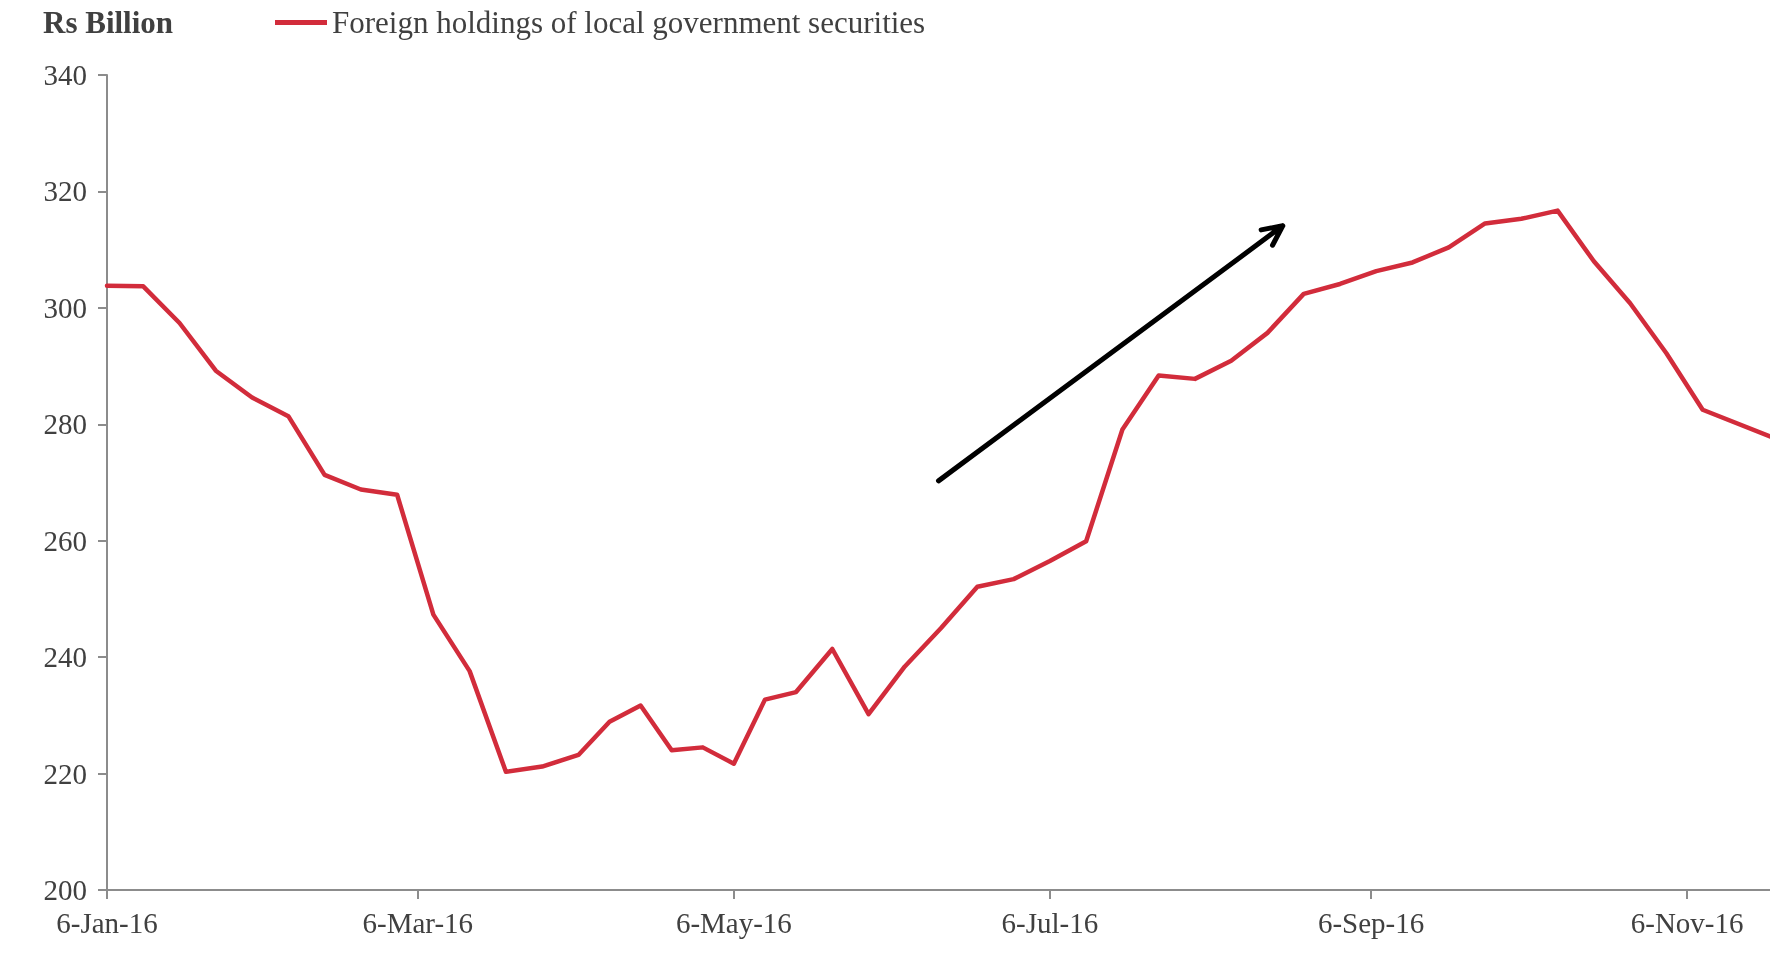  I want to click on y-tick-label: 200, so click(65, 890).